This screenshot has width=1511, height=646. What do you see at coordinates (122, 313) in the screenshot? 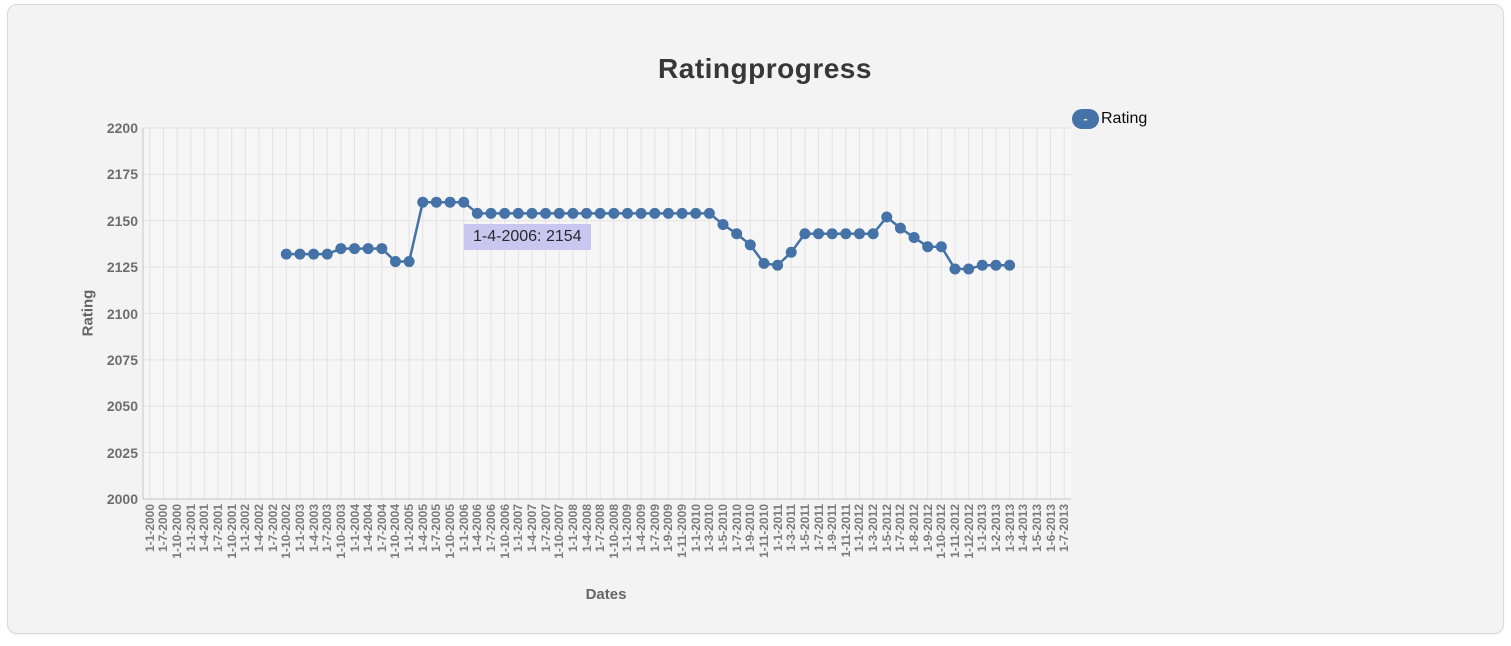
I see `y-tick-label: 2100` at bounding box center [122, 313].